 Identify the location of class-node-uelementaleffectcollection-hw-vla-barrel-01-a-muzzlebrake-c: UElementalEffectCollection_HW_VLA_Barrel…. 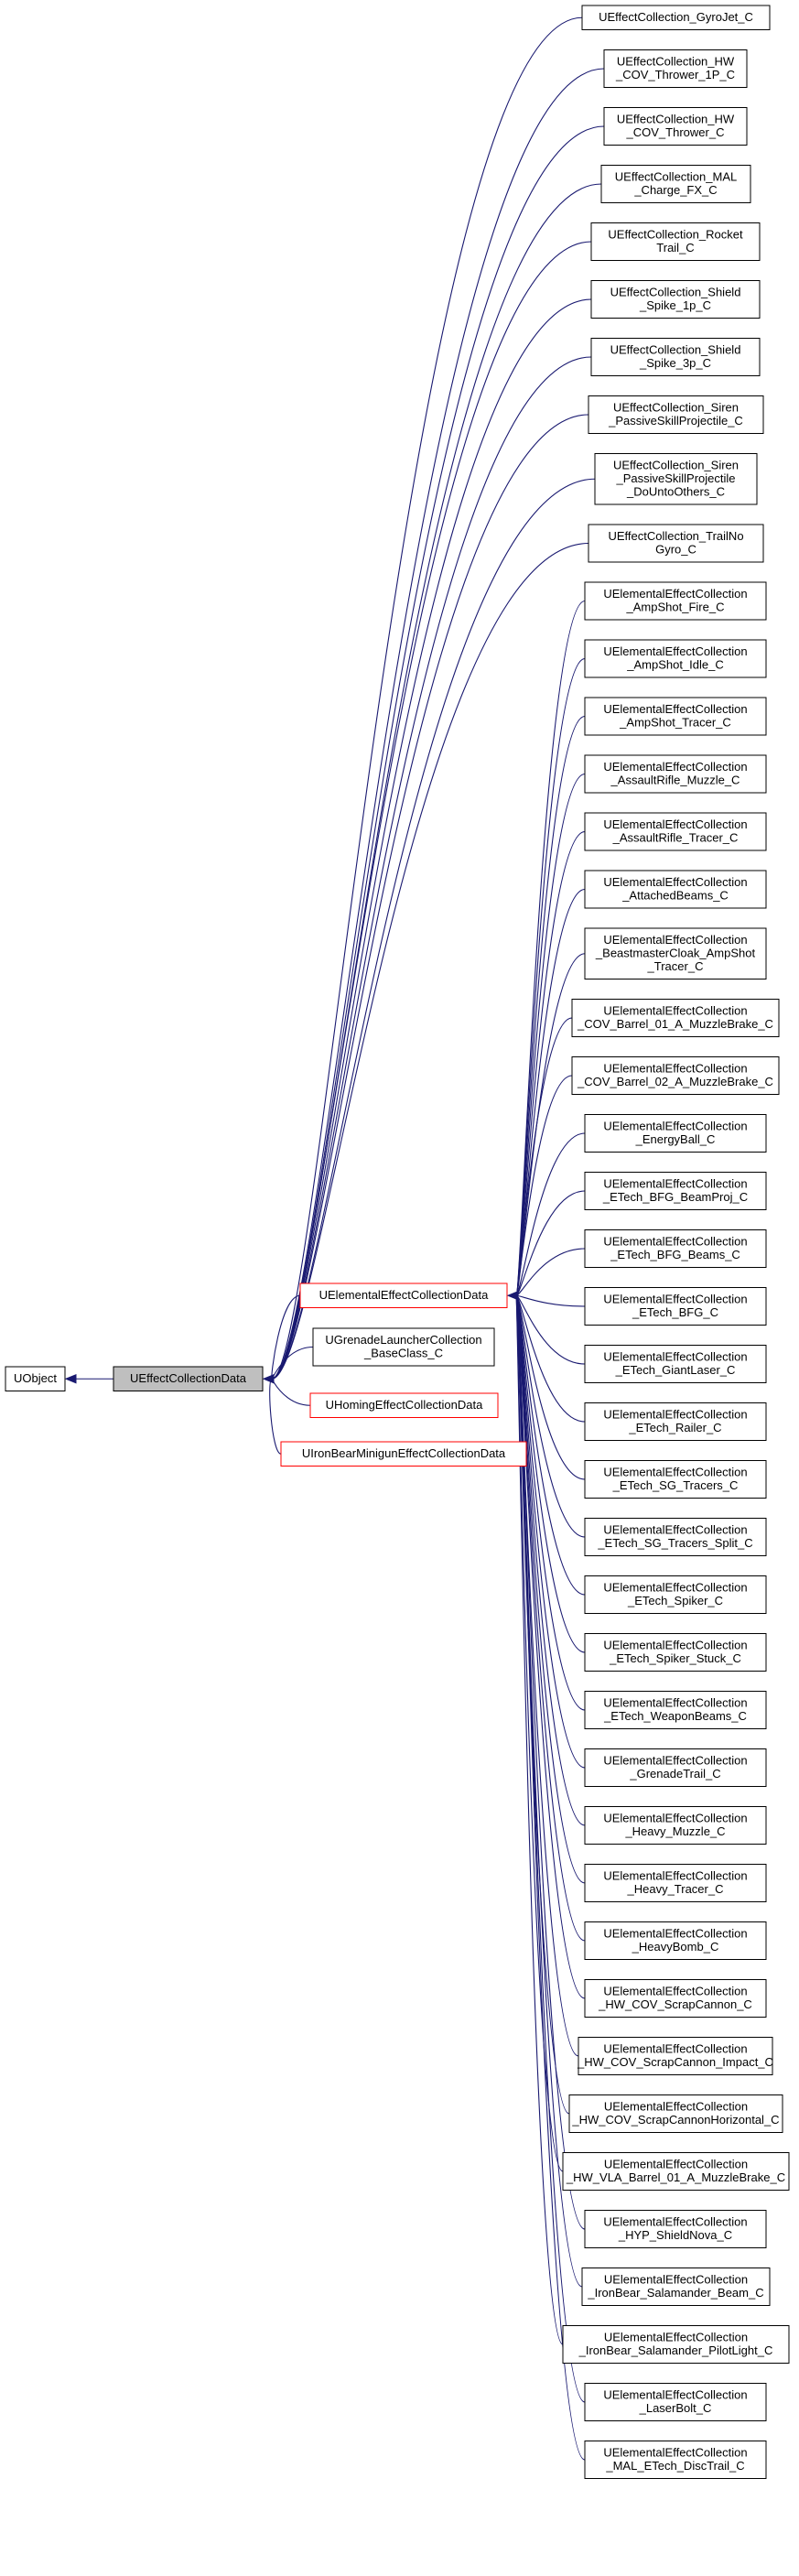
(676, 2172).